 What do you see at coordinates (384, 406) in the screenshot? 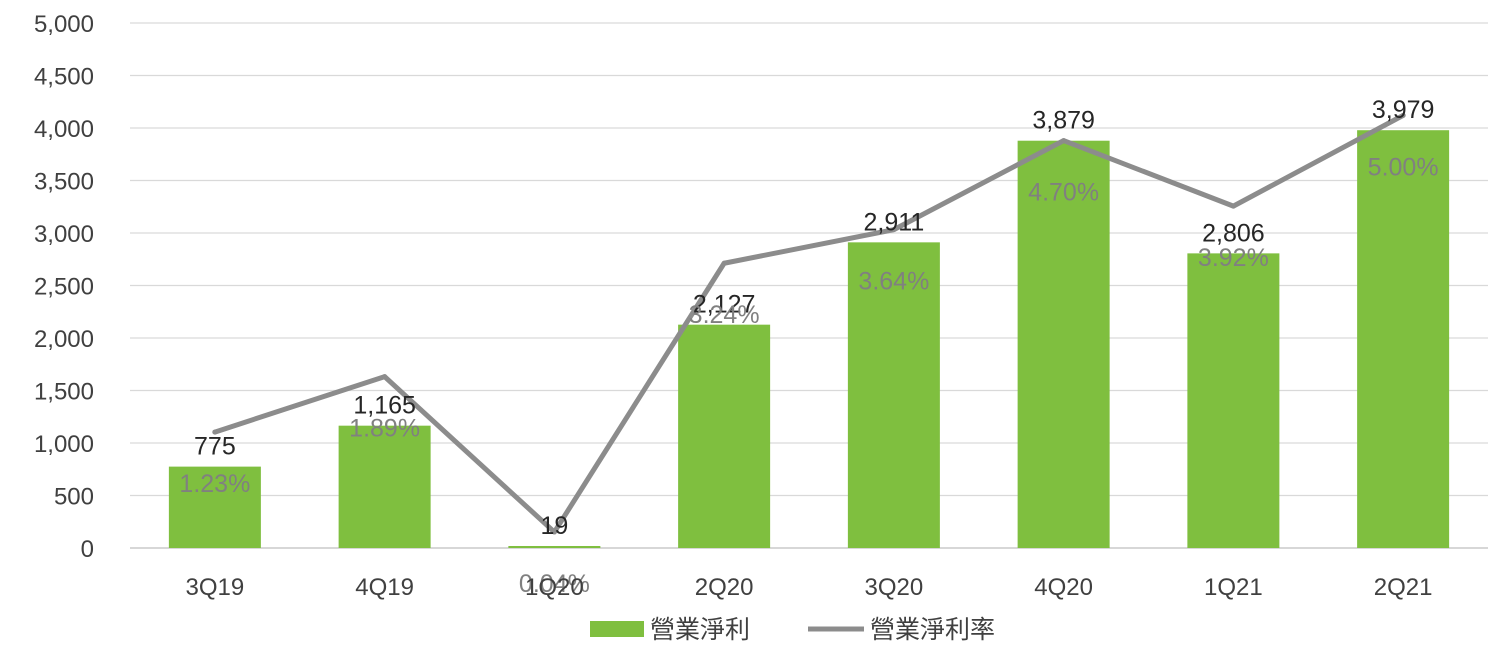
I see `bar-value-label: 1,165` at bounding box center [384, 406].